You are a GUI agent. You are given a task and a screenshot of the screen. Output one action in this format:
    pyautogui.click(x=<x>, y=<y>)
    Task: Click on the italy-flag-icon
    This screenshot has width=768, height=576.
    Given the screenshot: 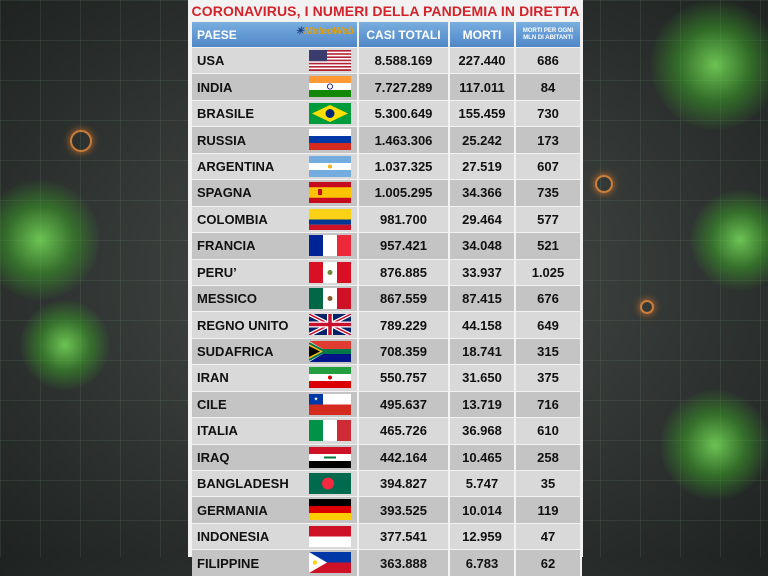 What is the action you would take?
    pyautogui.click(x=330, y=431)
    